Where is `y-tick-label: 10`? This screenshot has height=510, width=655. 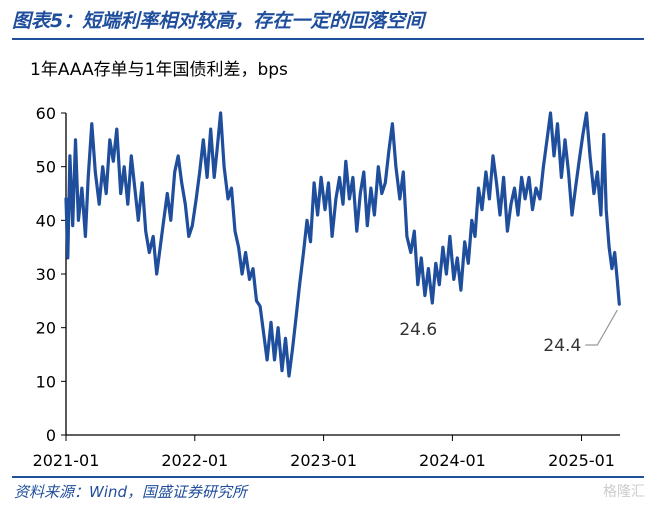 y-tick-label: 10 is located at coordinates (46, 381).